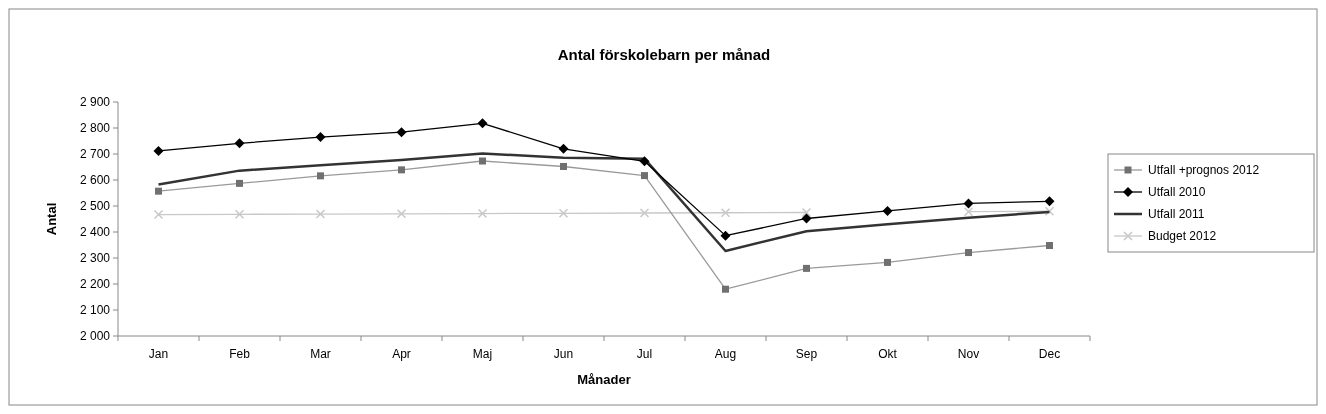 The width and height of the screenshot is (1326, 414). Describe the element at coordinates (664, 54) in the screenshot. I see `chart-title: Antal förskolebarn per månad` at that location.